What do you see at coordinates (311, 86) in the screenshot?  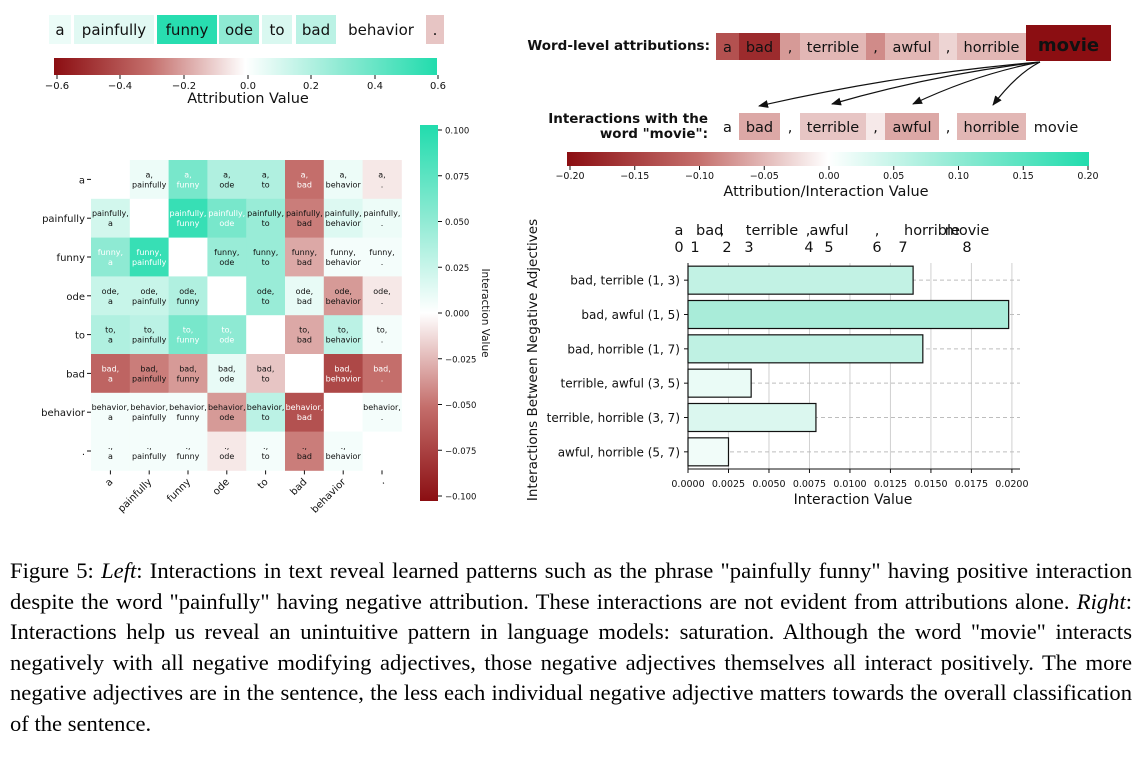 I see `attribution-colorbar-tick-label: 0.2` at bounding box center [311, 86].